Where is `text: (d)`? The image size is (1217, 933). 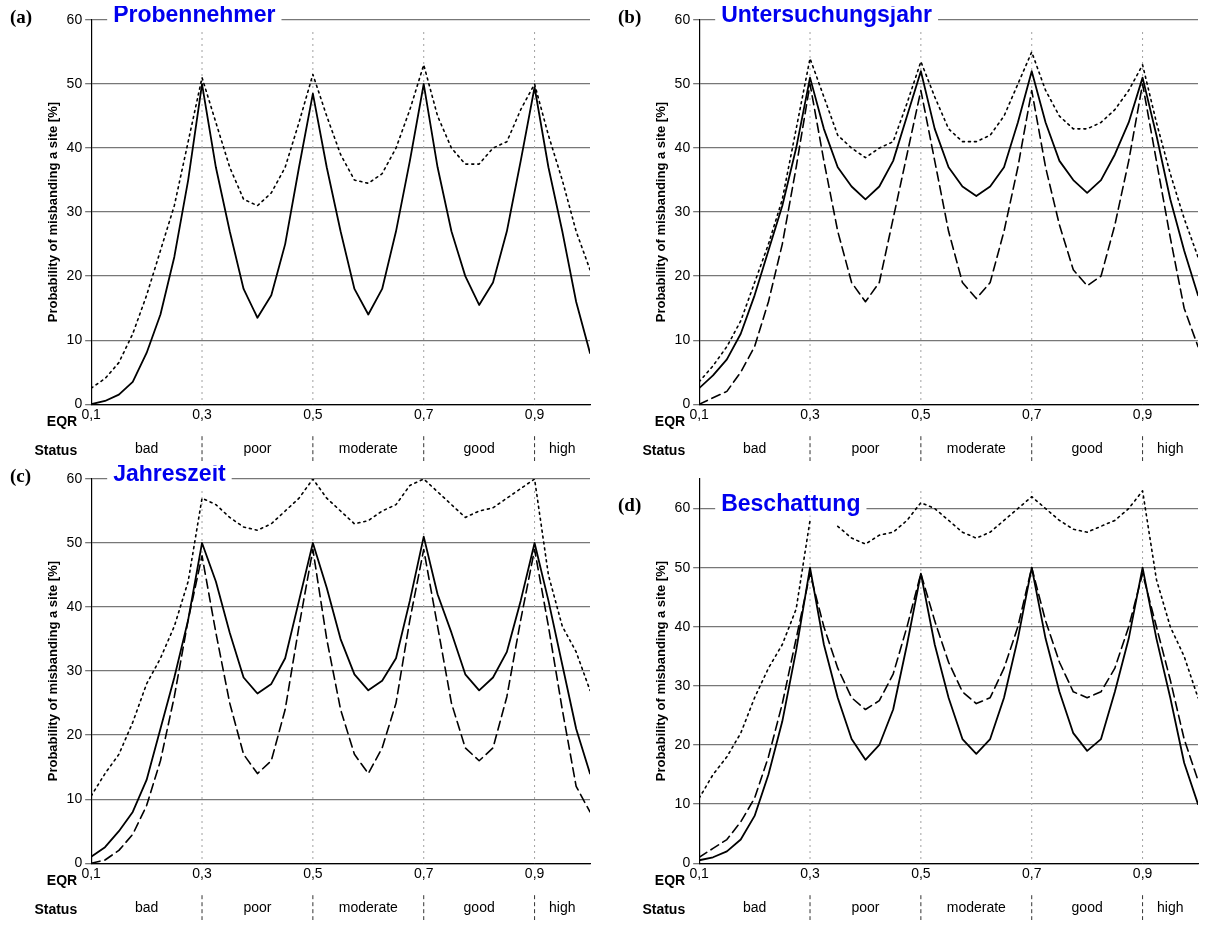
text: (d) is located at coordinates (630, 505).